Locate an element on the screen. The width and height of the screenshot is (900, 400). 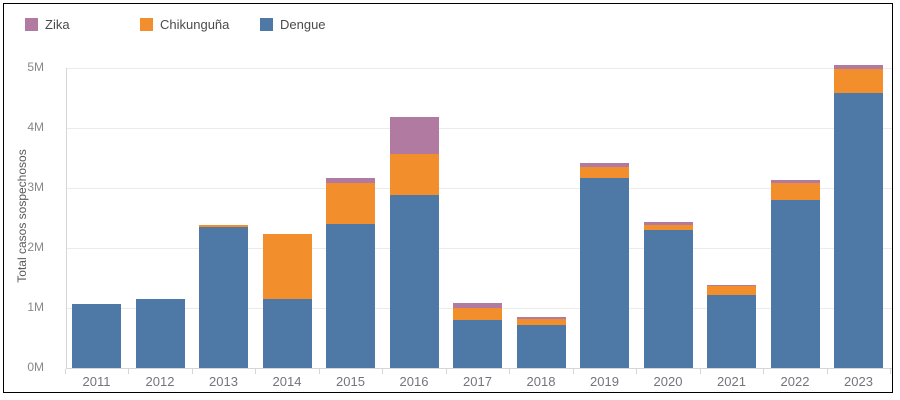
y-tick-label-4M: 4M is located at coordinates (35, 127).